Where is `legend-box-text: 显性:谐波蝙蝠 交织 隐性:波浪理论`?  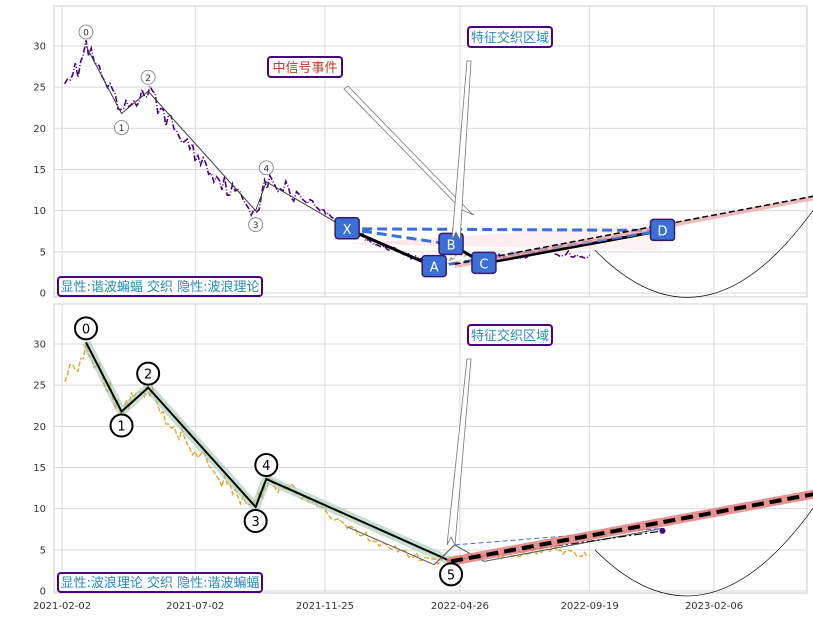 legend-box-text: 显性:谐波蝙蝠 交织 隐性:波浪理论 is located at coordinates (159, 287).